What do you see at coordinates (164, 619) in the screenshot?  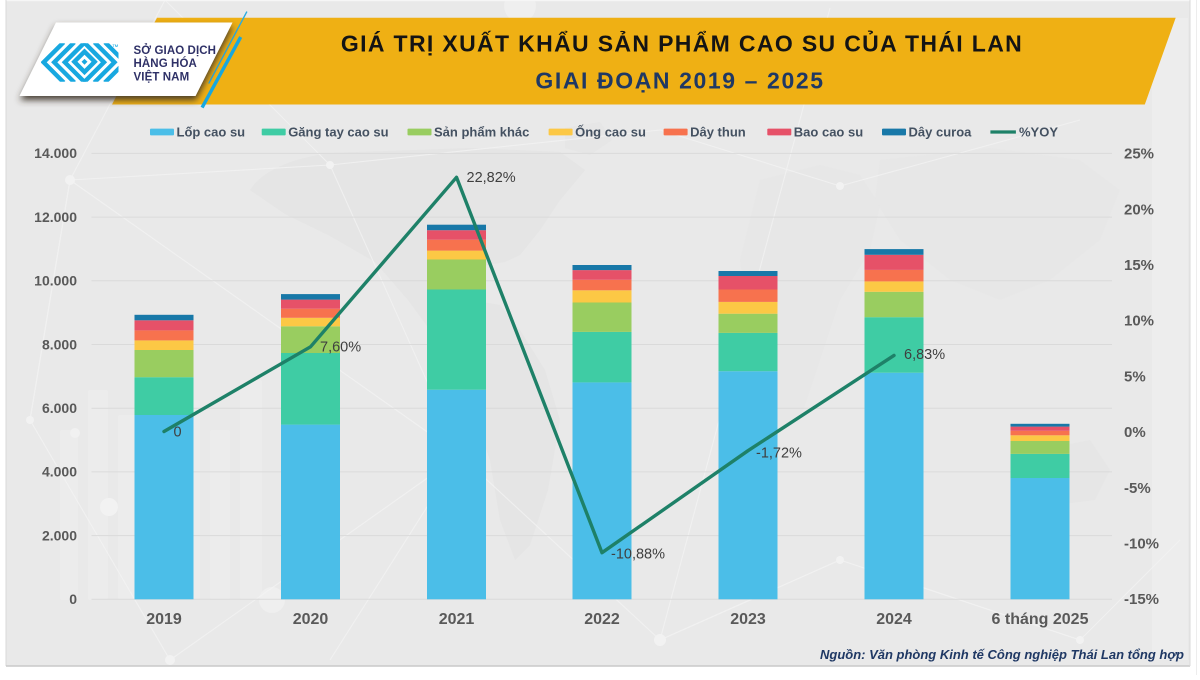 I see `svg-text: 2019` at bounding box center [164, 619].